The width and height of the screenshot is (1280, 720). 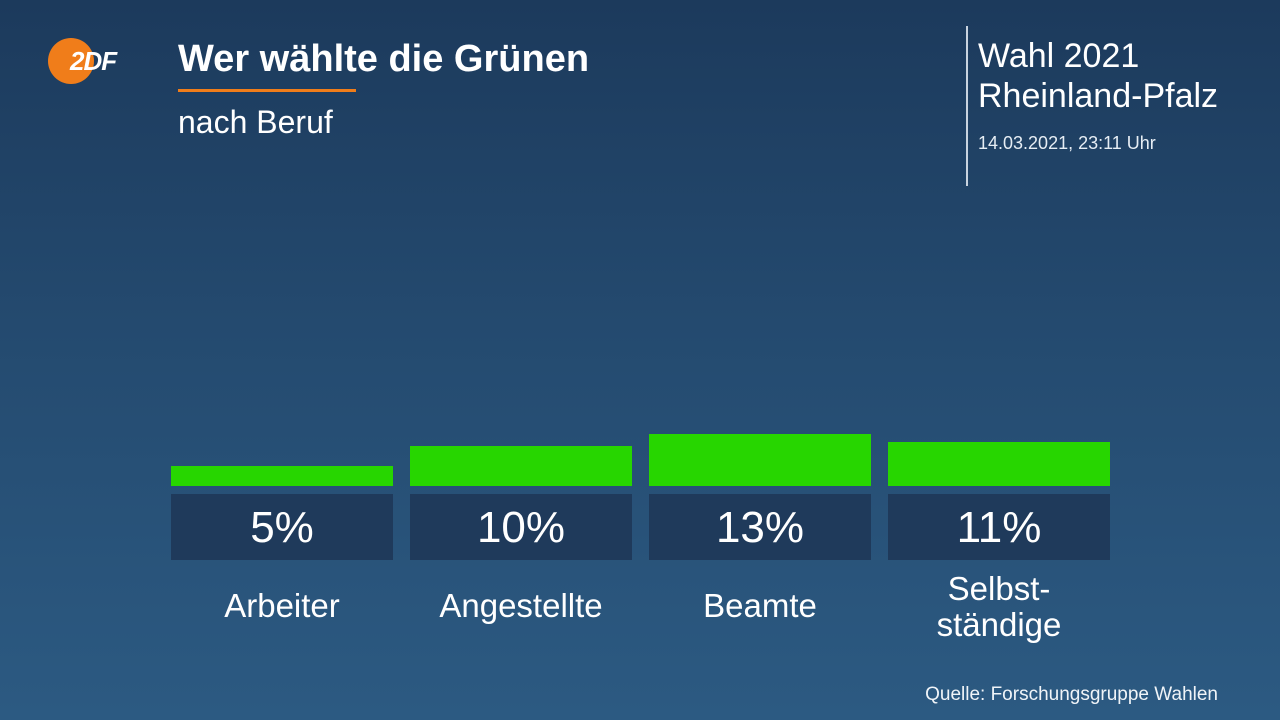 I want to click on category-label-1: Angestellte, so click(x=520, y=605).